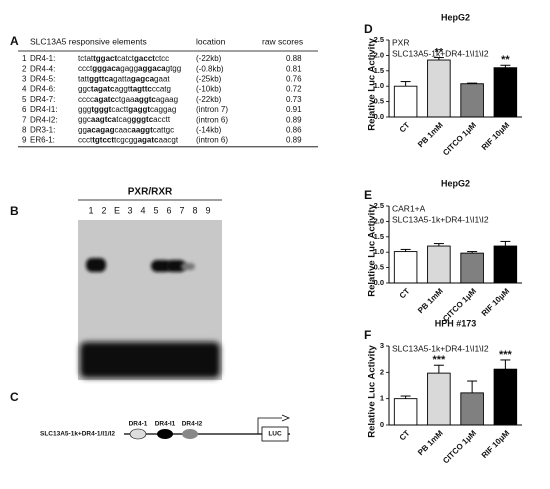  Describe the element at coordinates (84, 89) in the screenshot. I see `sequence-part: ggc` at that location.